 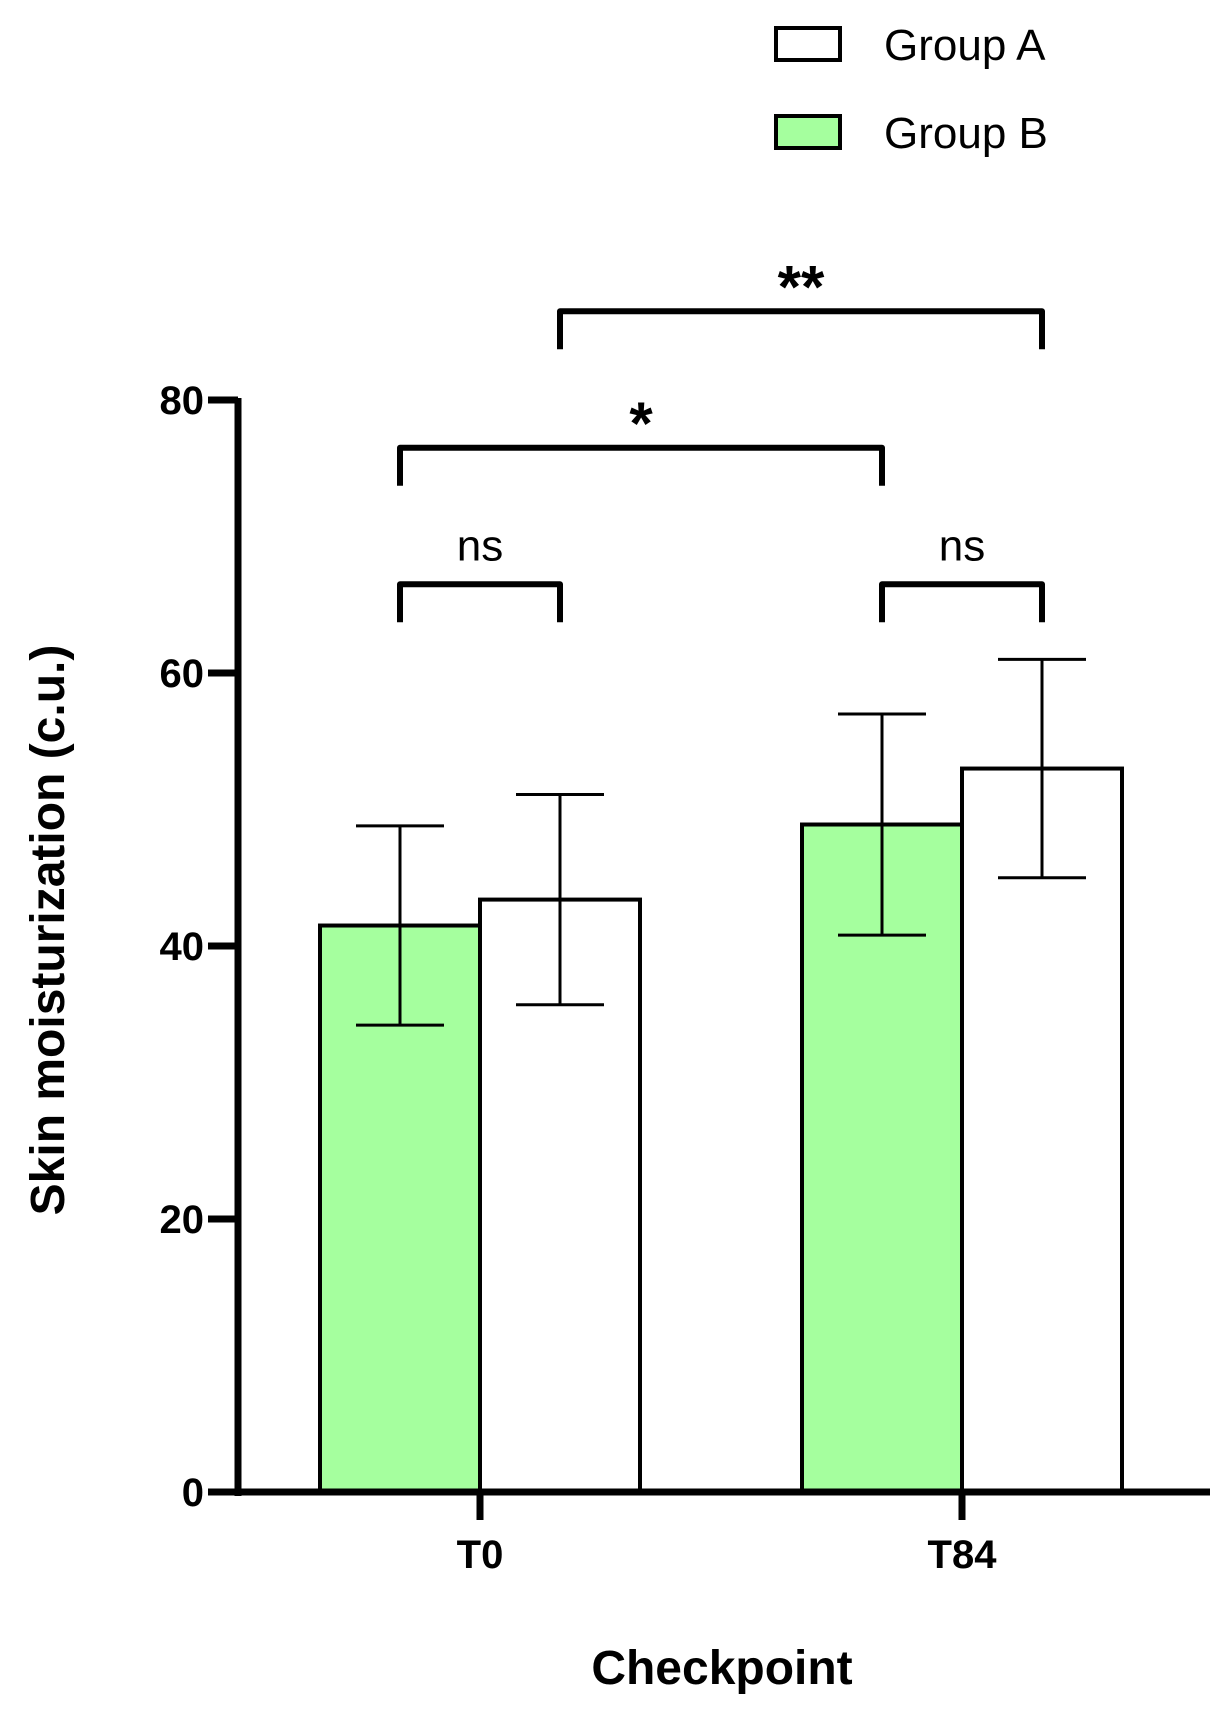 What do you see at coordinates (721, 842) in the screenshot?
I see `error-bars` at bounding box center [721, 842].